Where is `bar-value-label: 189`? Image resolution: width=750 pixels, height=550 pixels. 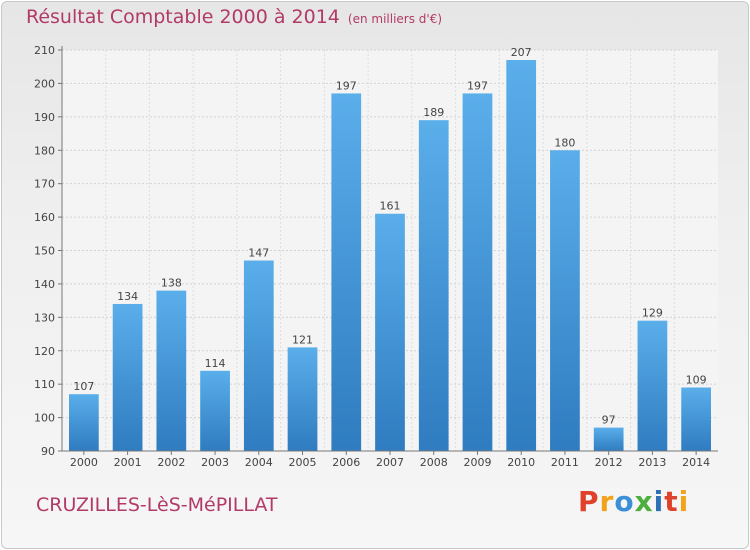
bar-value-label: 189 is located at coordinates (433, 112).